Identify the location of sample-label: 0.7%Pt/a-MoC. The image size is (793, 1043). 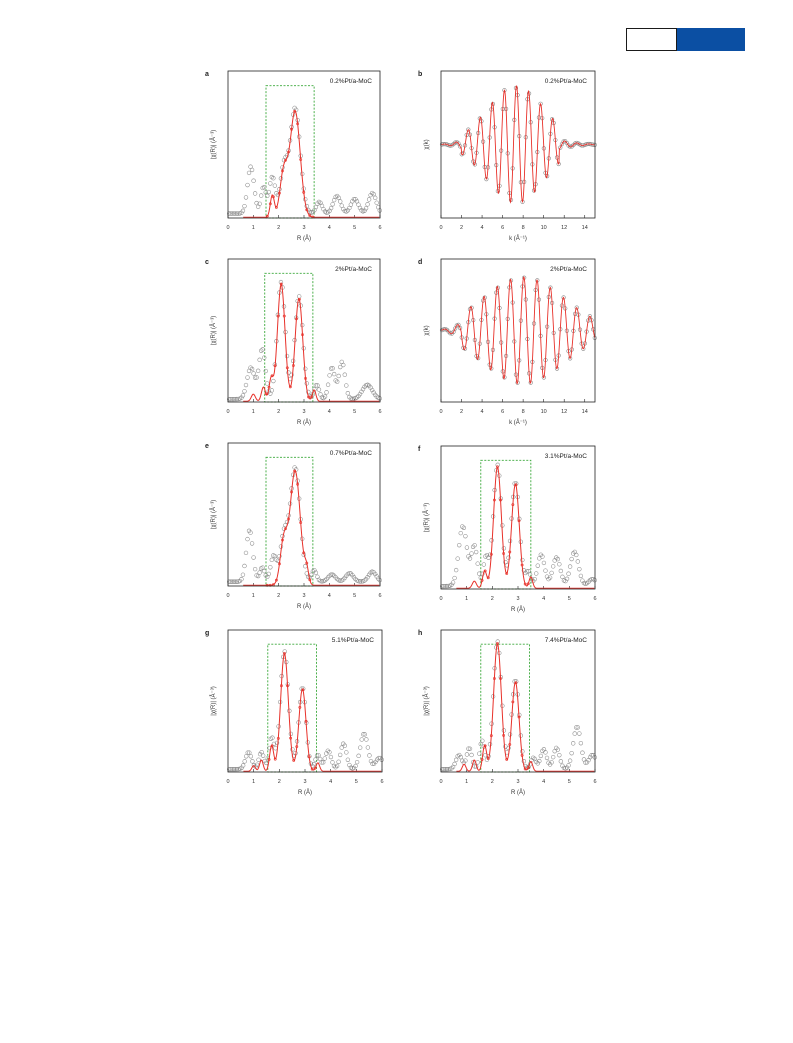
(351, 453).